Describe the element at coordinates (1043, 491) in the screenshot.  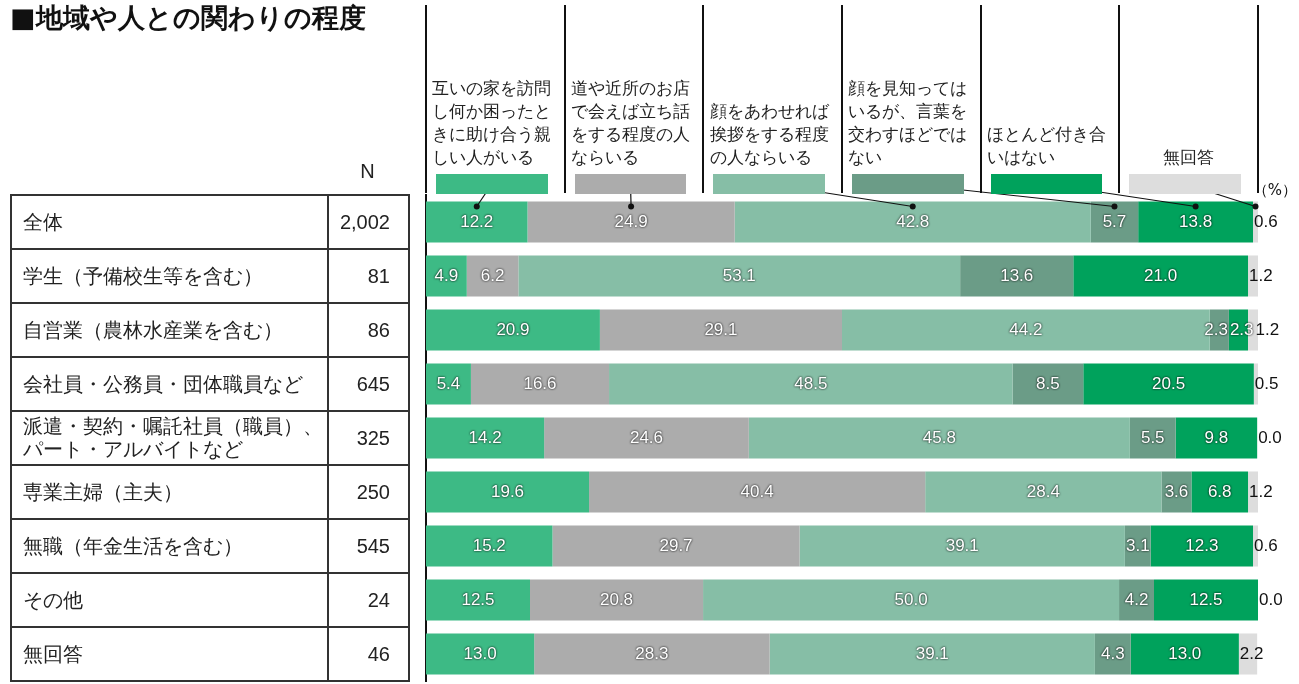
I see `data-label: 28.4` at that location.